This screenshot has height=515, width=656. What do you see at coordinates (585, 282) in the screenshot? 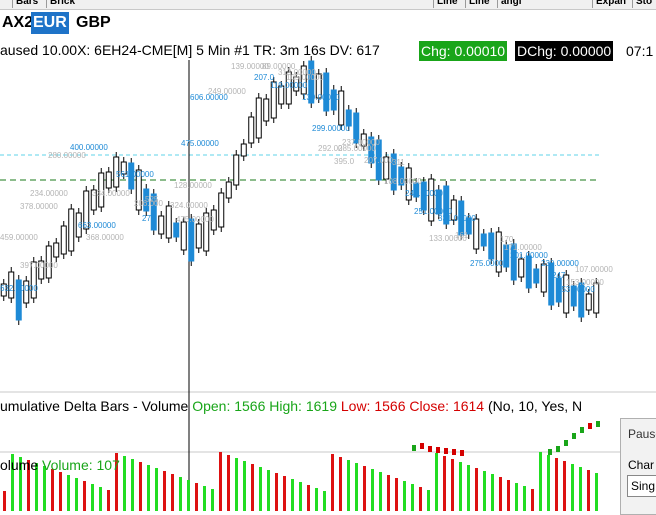
I see `price-label: 153.00000` at bounding box center [585, 282].